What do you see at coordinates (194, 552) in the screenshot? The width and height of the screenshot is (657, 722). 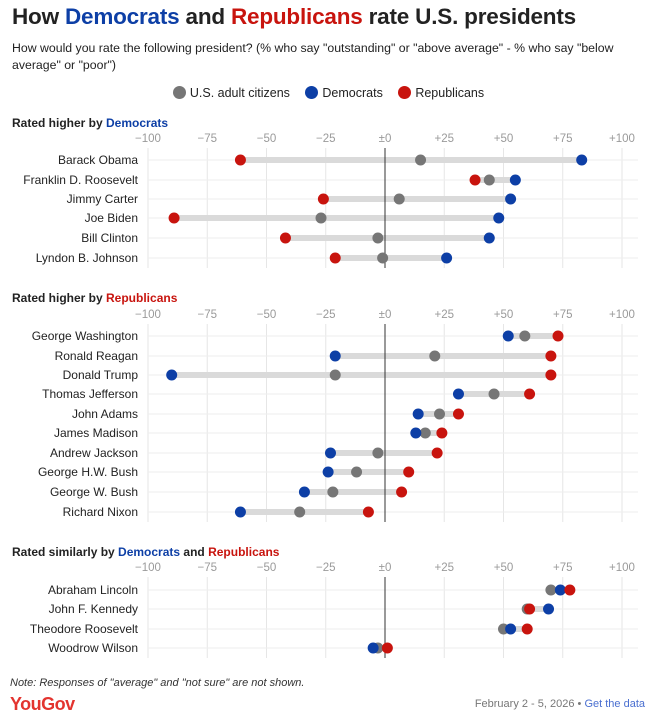 I see `section-title-mid: and` at bounding box center [194, 552].